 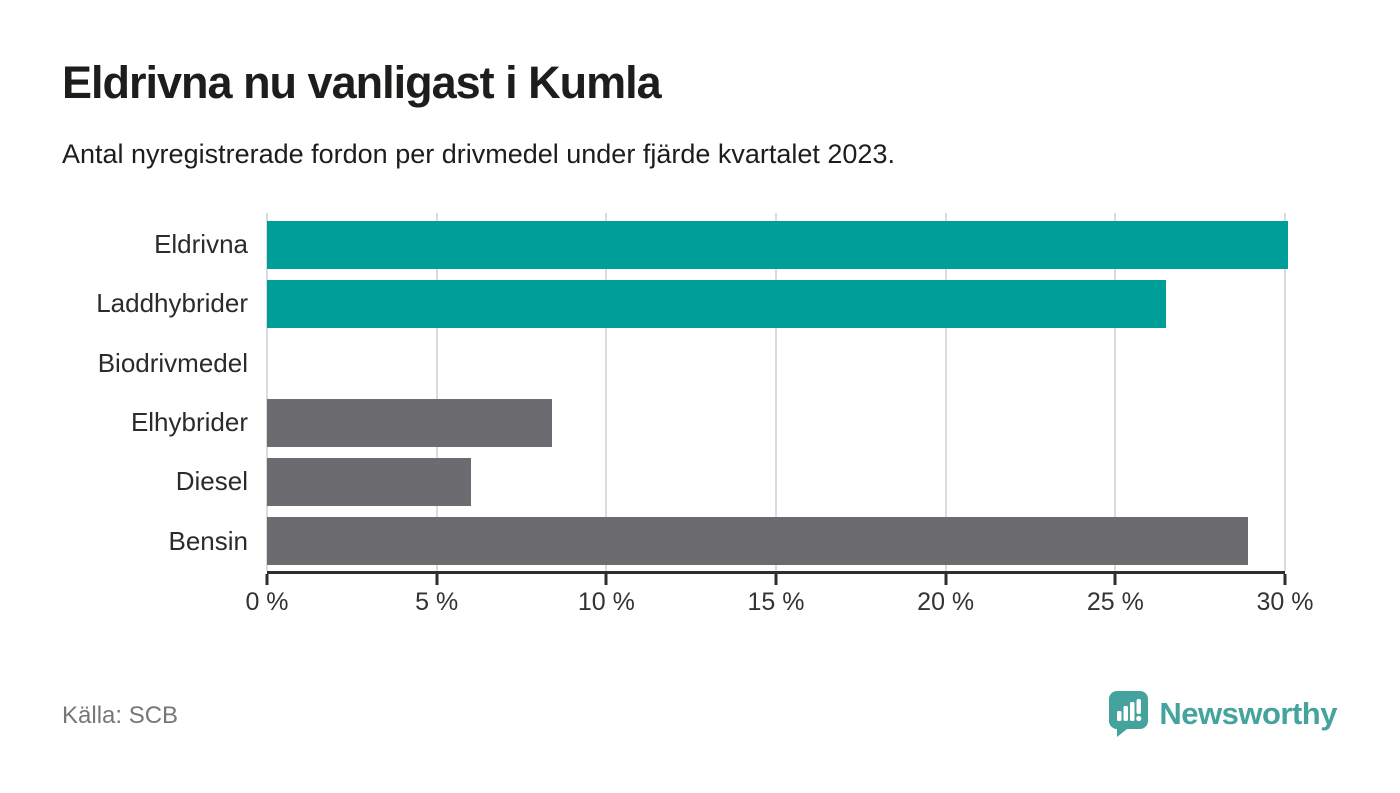 I want to click on x-axis-labels: 0 % 5 % 10 % 15 % 20 % 25 % 30 %, so click(x=779, y=604).